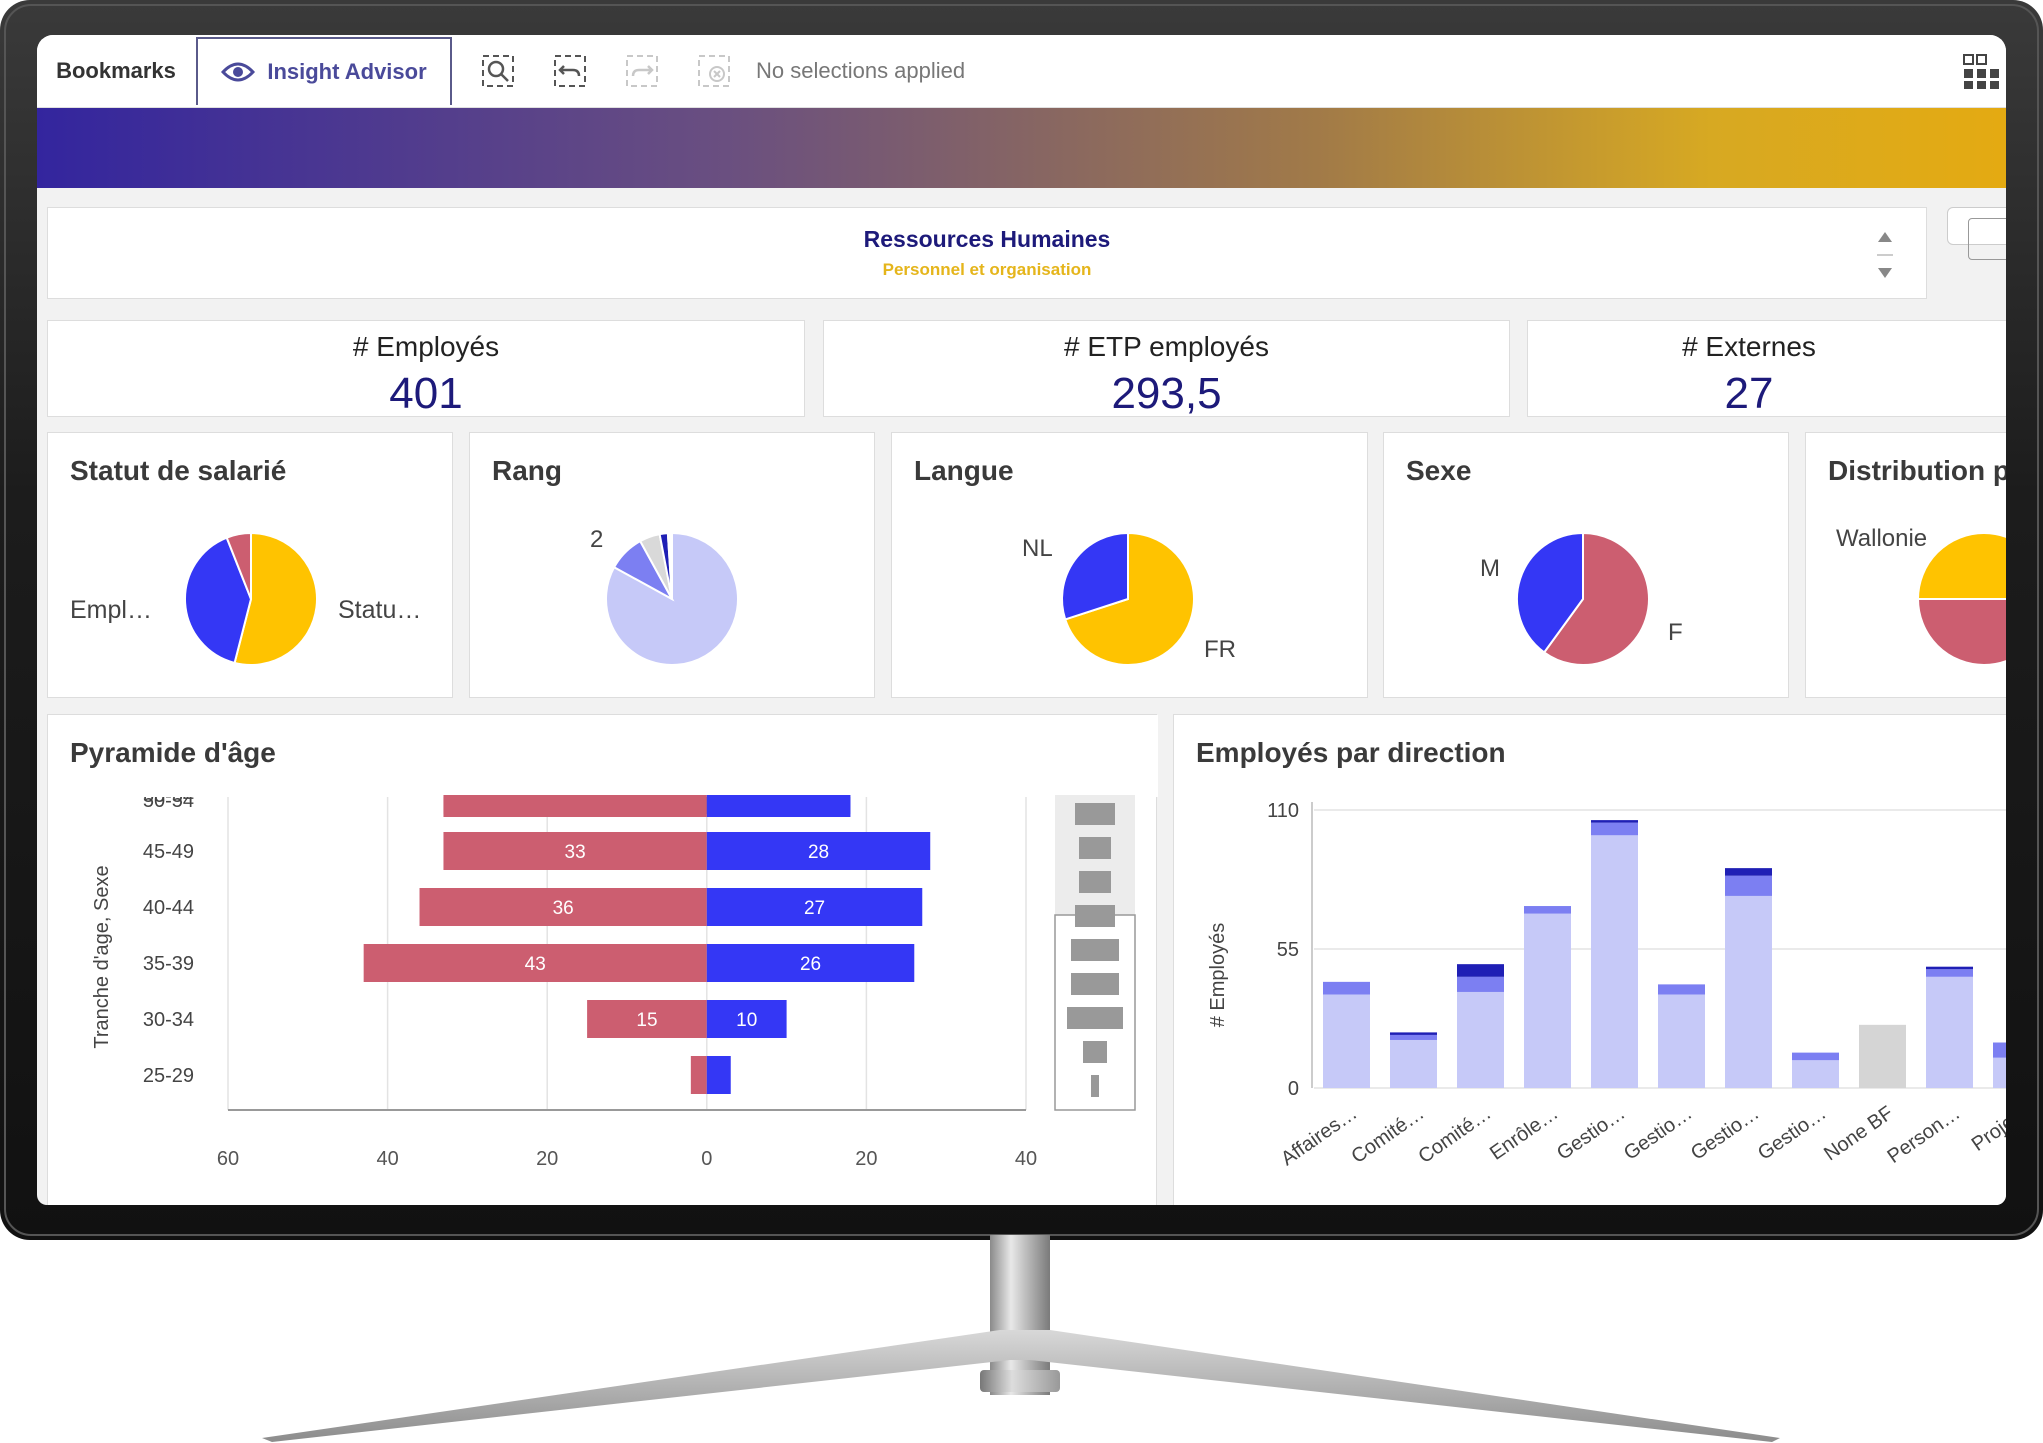  I want to click on pie-label: M, so click(1490, 568).